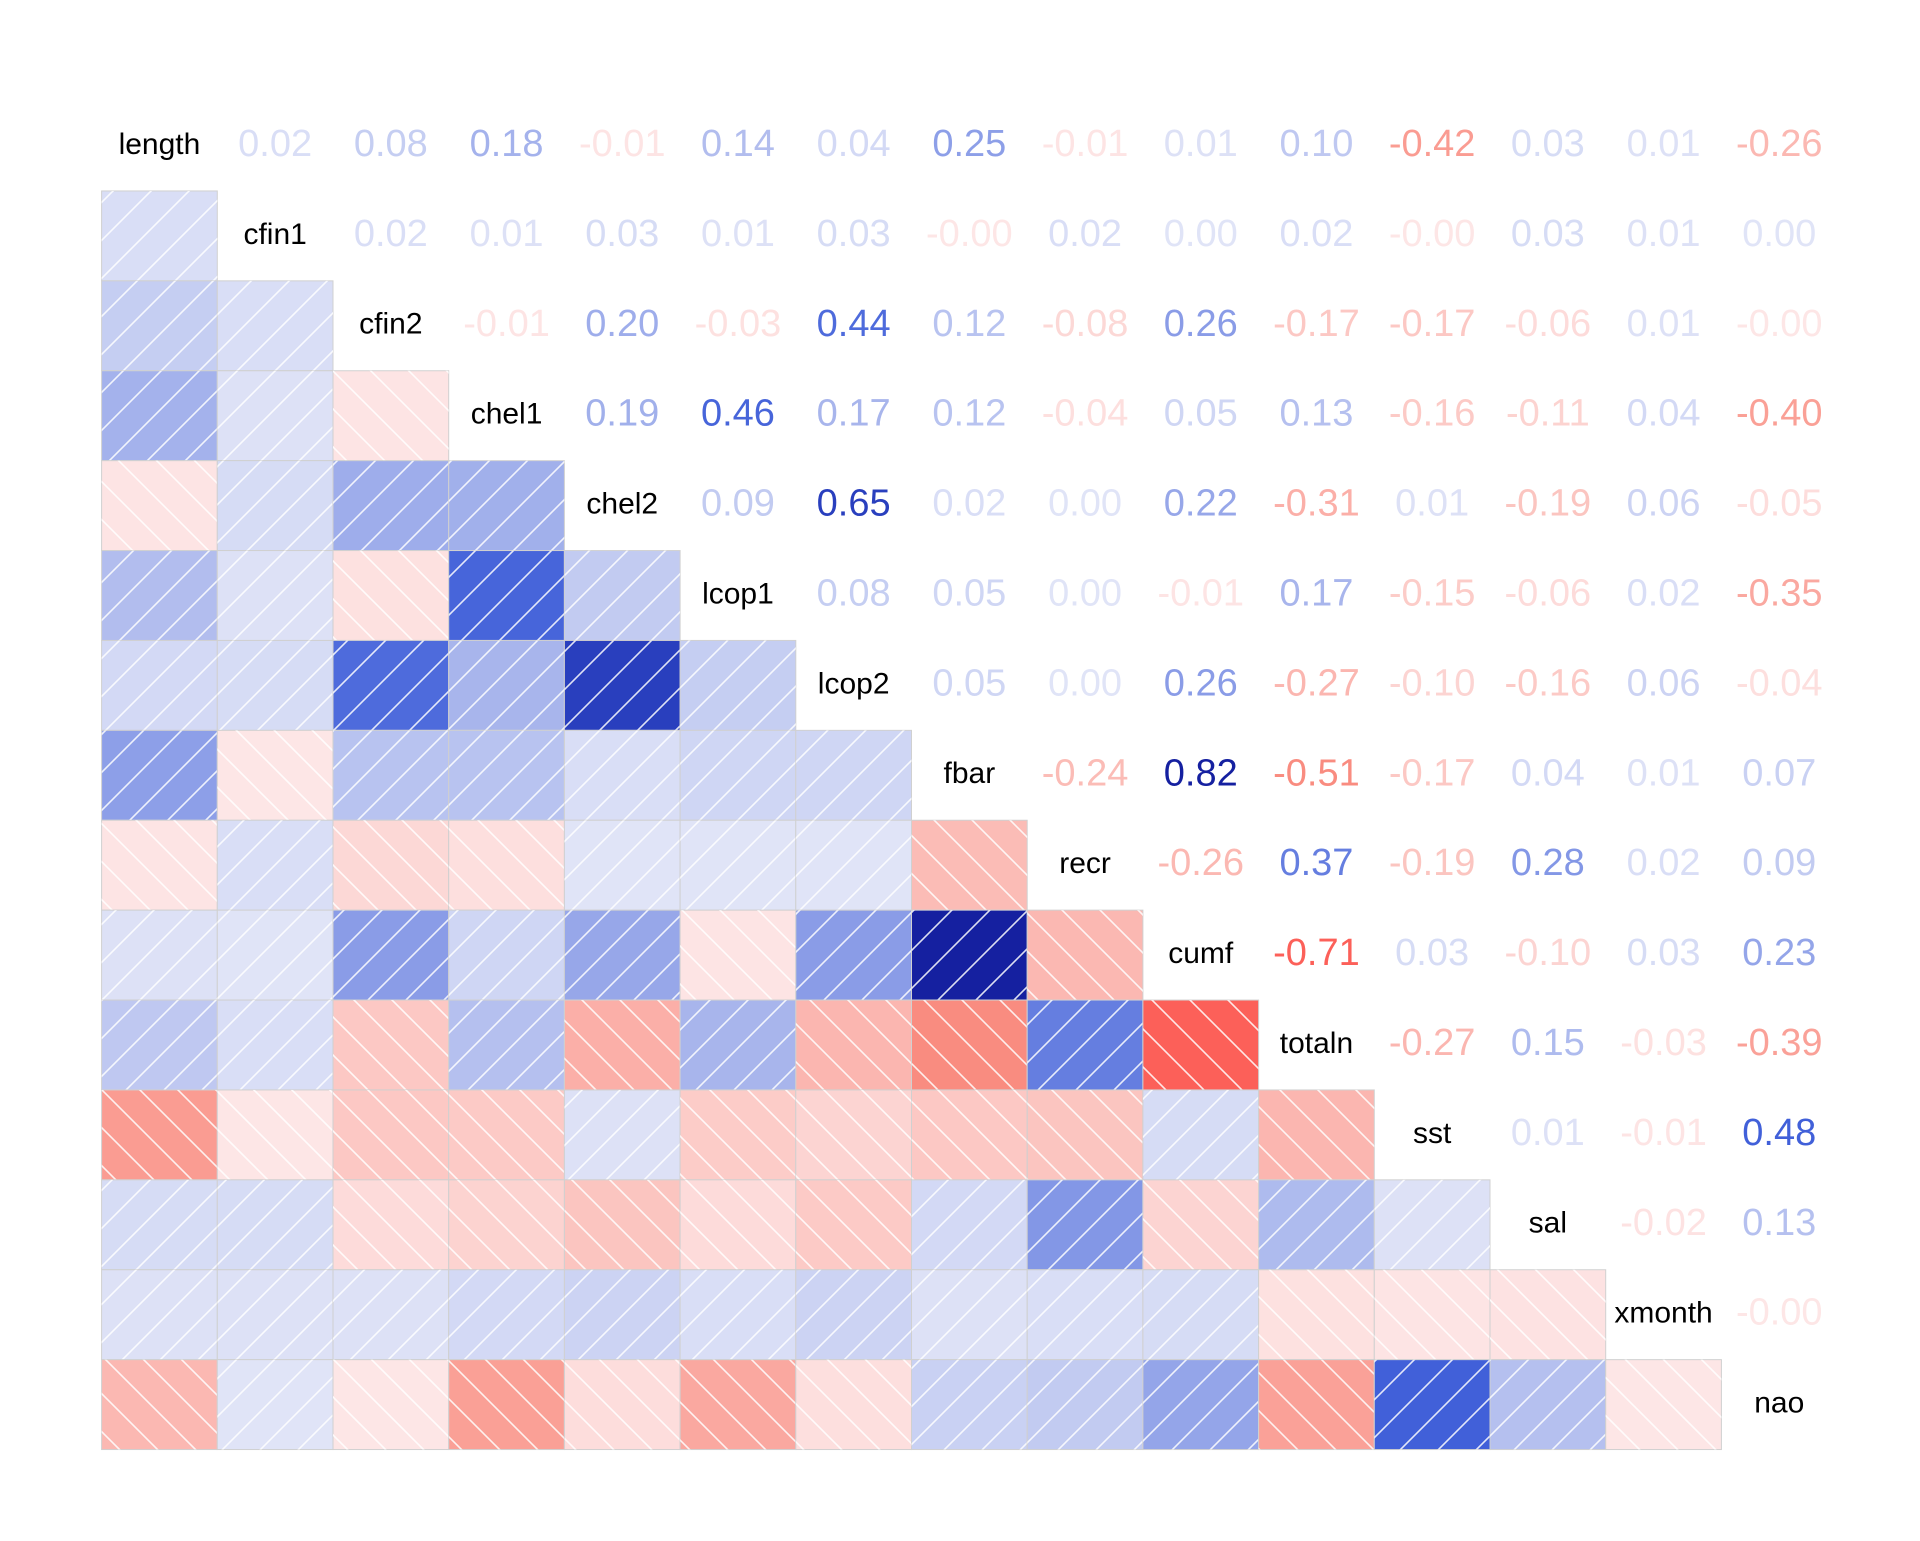 This screenshot has height=1541, width=1920. I want to click on correlation-label: 0.18, so click(507, 144).